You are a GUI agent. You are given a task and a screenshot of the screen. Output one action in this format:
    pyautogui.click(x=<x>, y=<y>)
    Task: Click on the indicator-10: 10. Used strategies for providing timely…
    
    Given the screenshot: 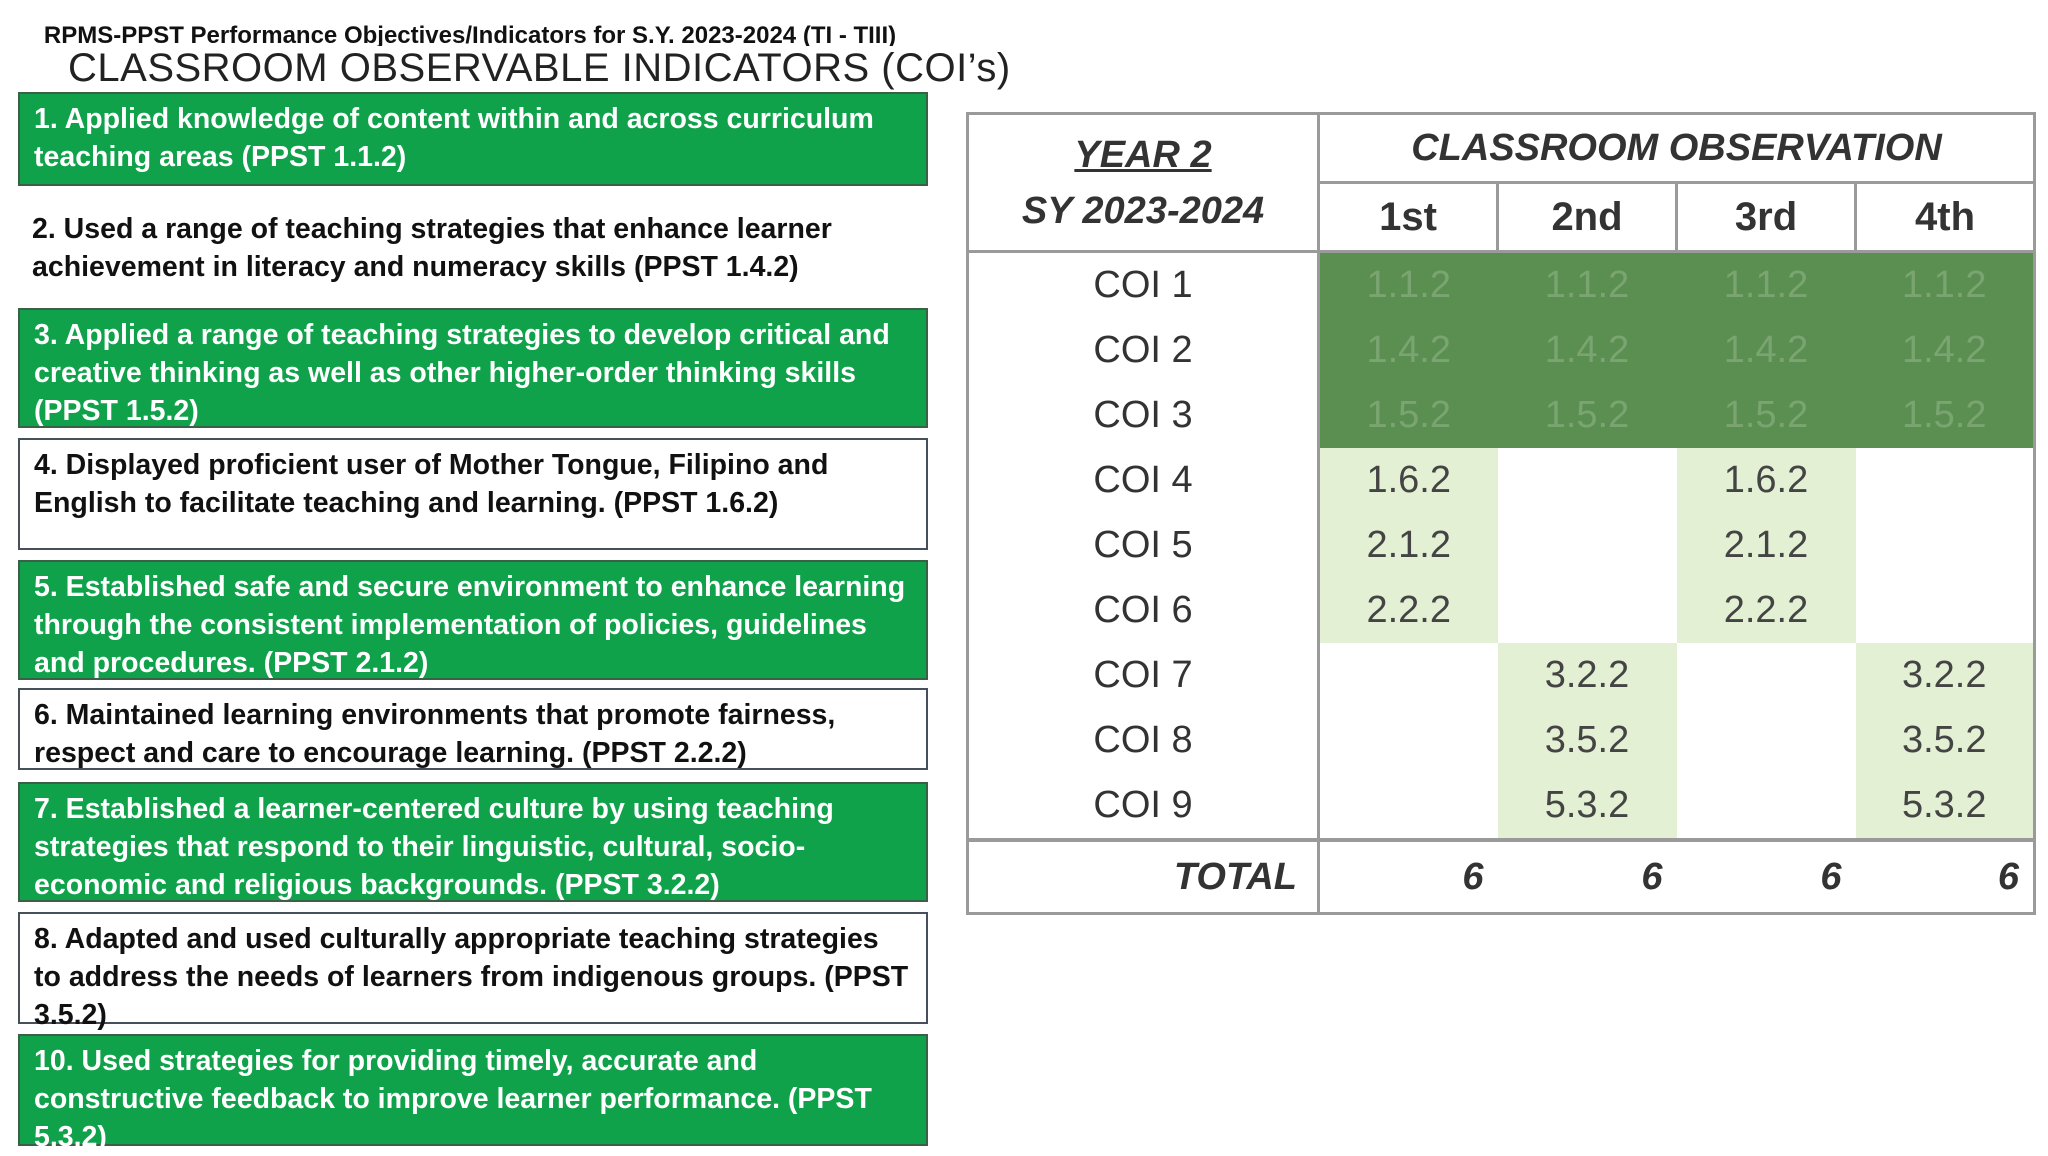 What is the action you would take?
    pyautogui.click(x=473, y=1093)
    